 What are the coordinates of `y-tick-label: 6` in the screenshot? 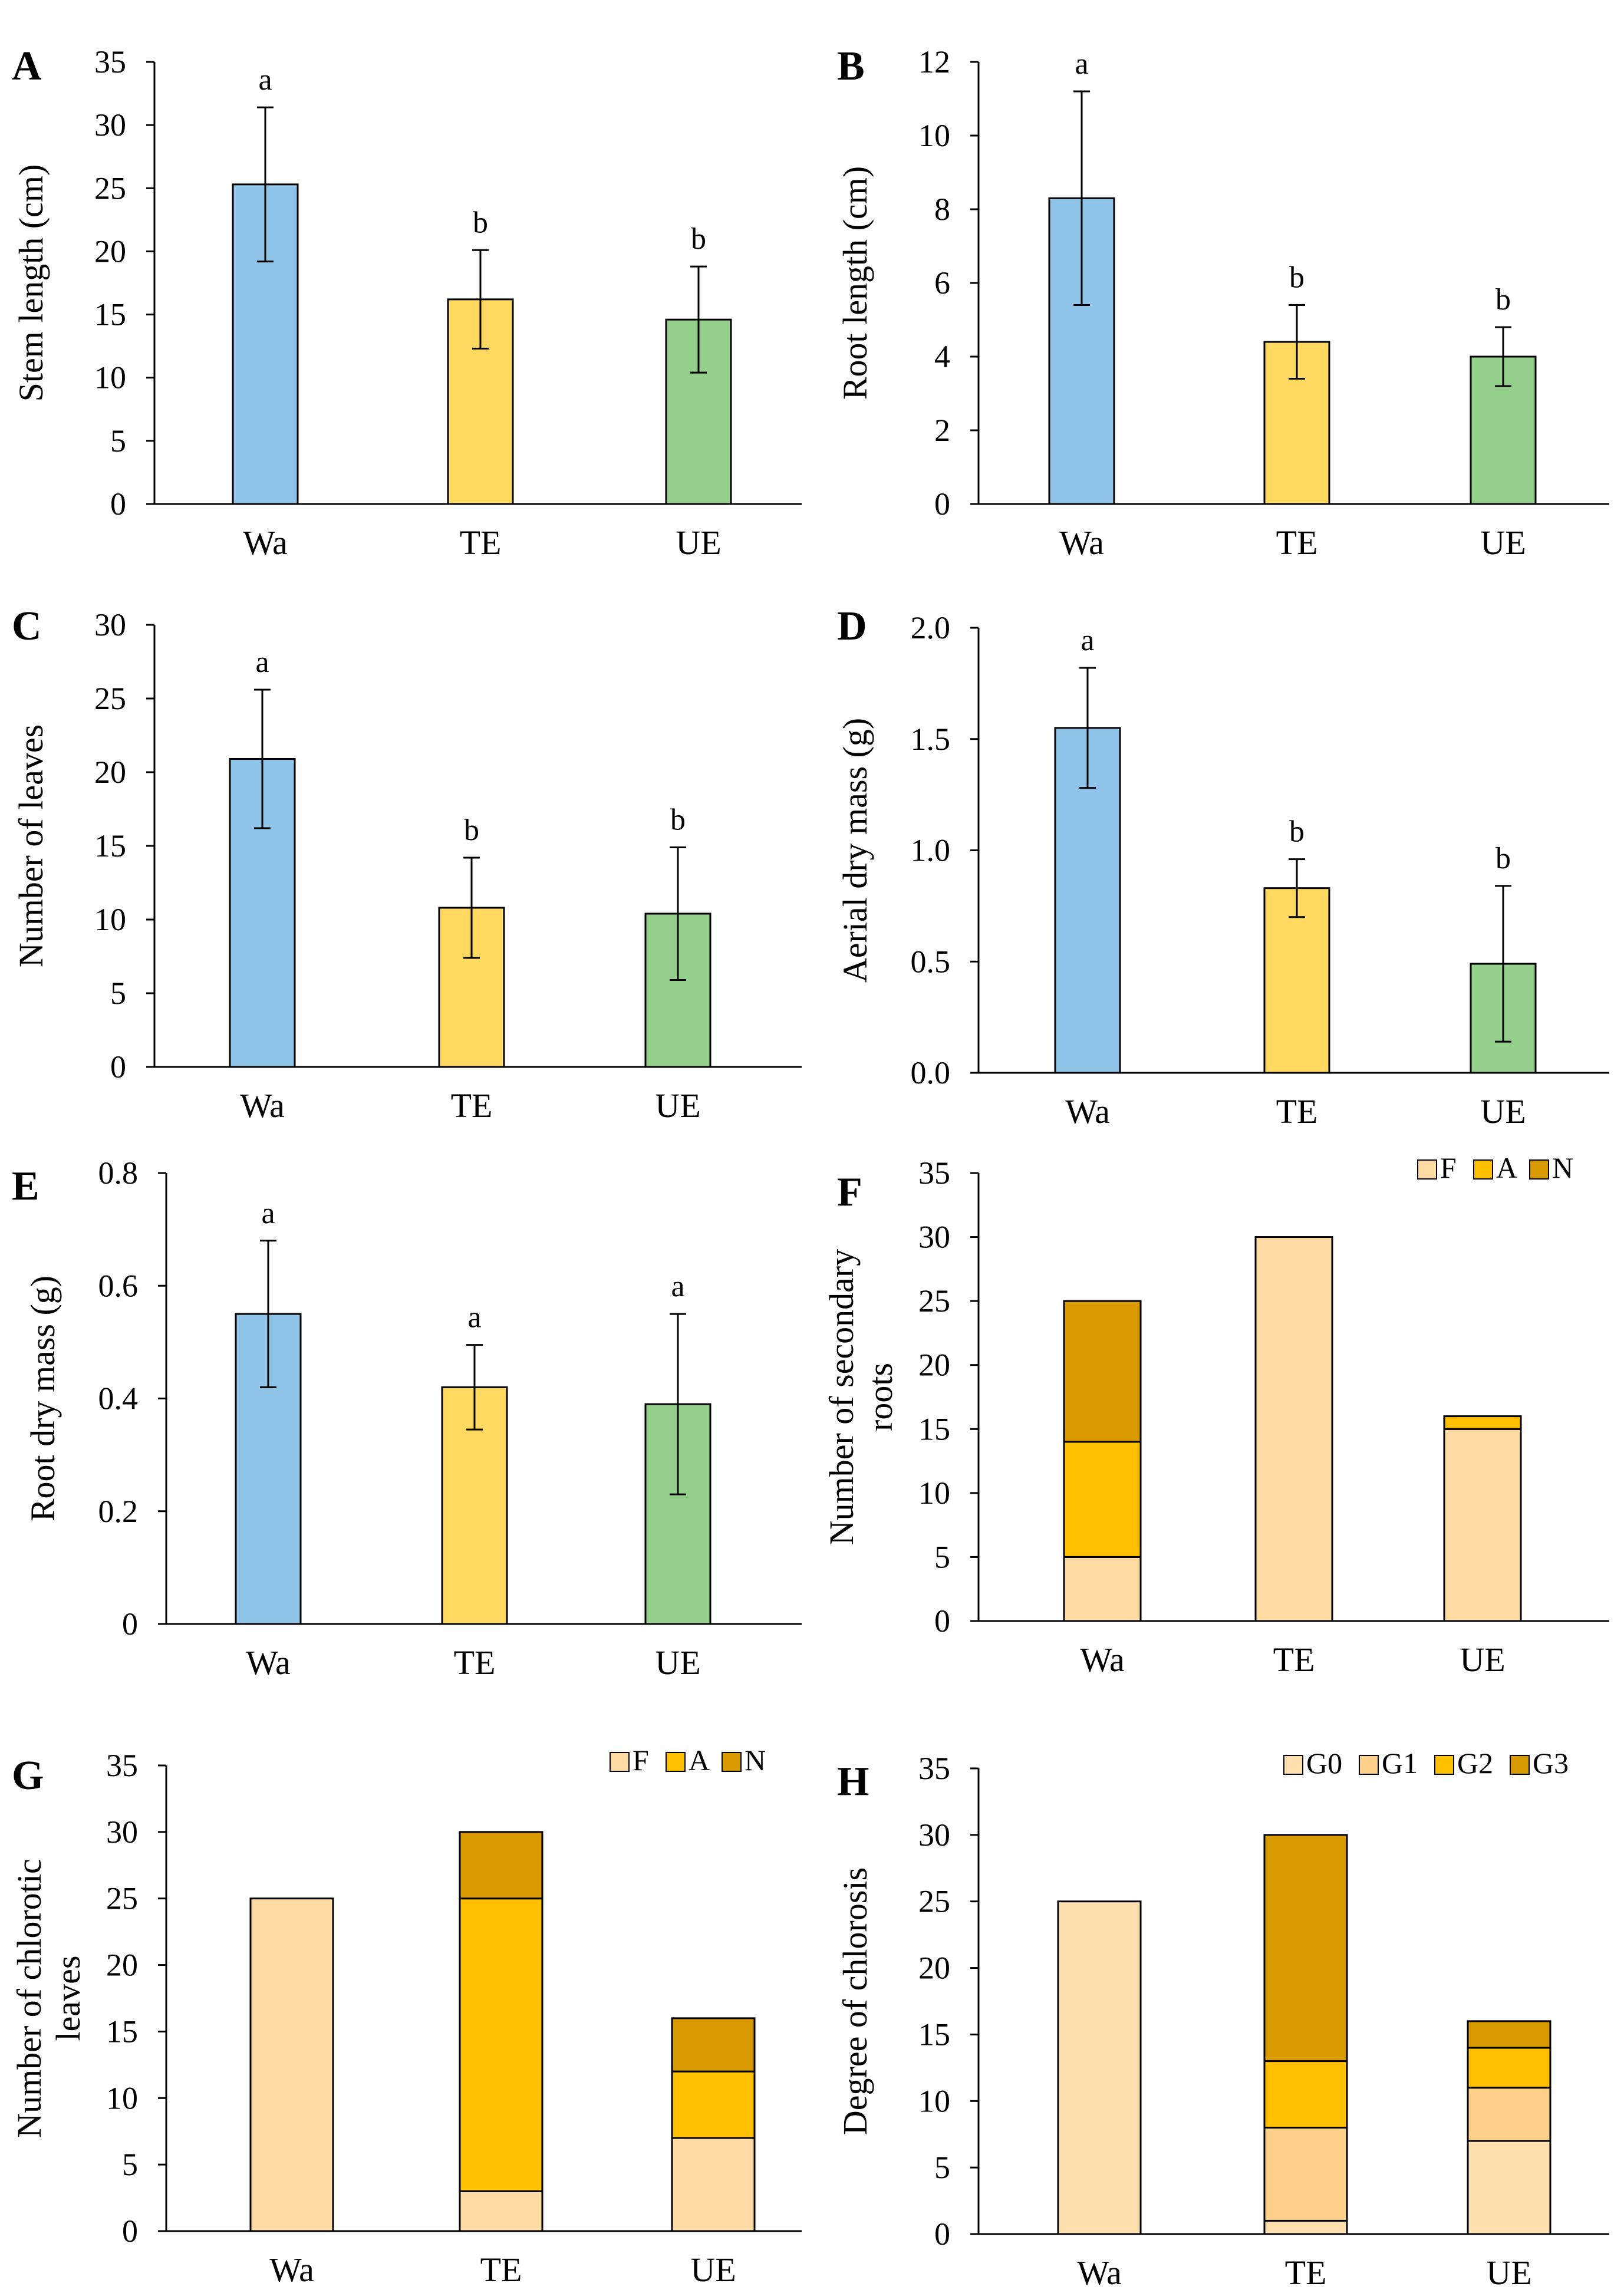 It's located at (942, 283).